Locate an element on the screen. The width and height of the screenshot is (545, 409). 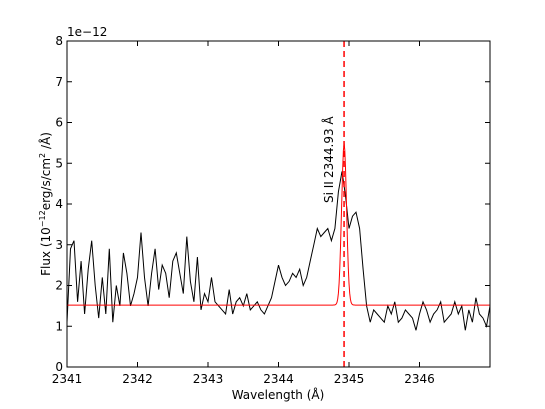
y-tick-label: 2 is located at coordinates (59, 286).